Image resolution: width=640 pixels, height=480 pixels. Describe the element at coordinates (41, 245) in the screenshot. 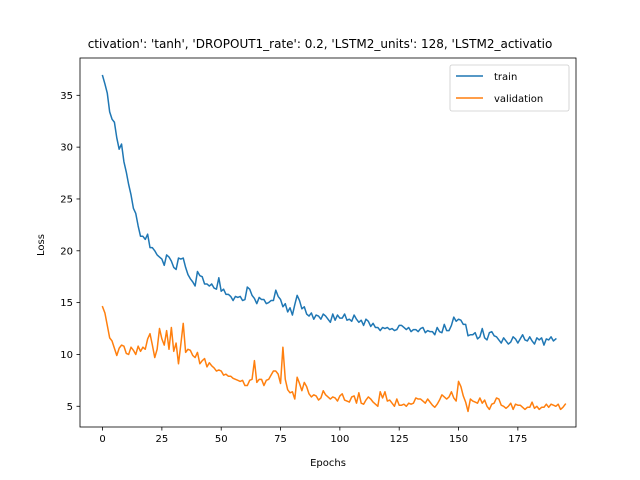

I see `y-axis-label: Loss` at that location.